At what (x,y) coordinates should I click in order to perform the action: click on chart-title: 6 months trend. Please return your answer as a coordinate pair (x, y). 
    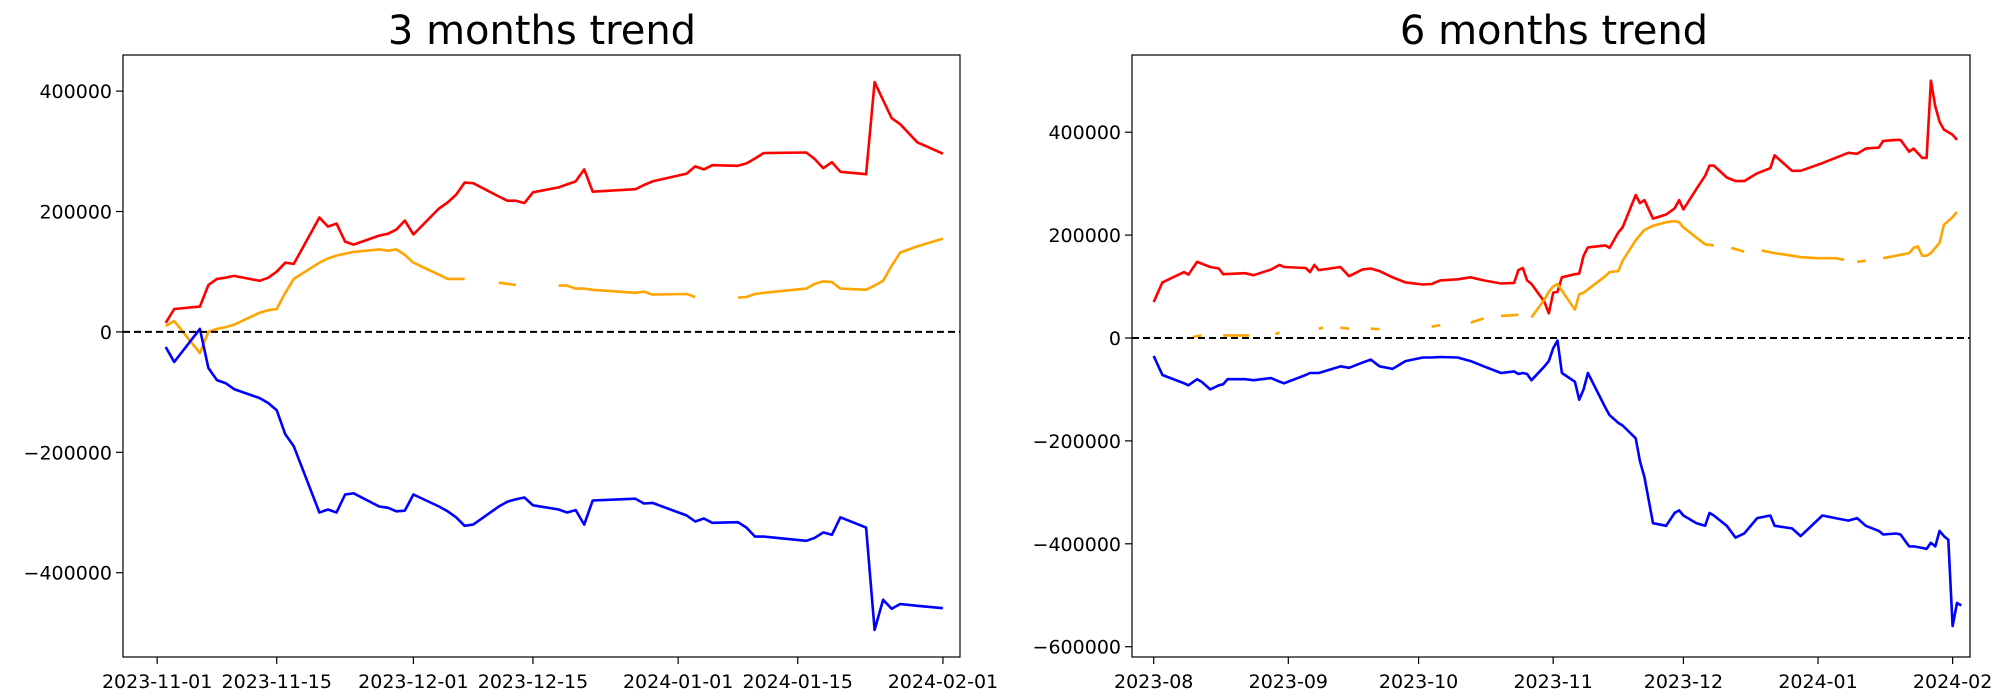
    Looking at the image, I should click on (1554, 31).